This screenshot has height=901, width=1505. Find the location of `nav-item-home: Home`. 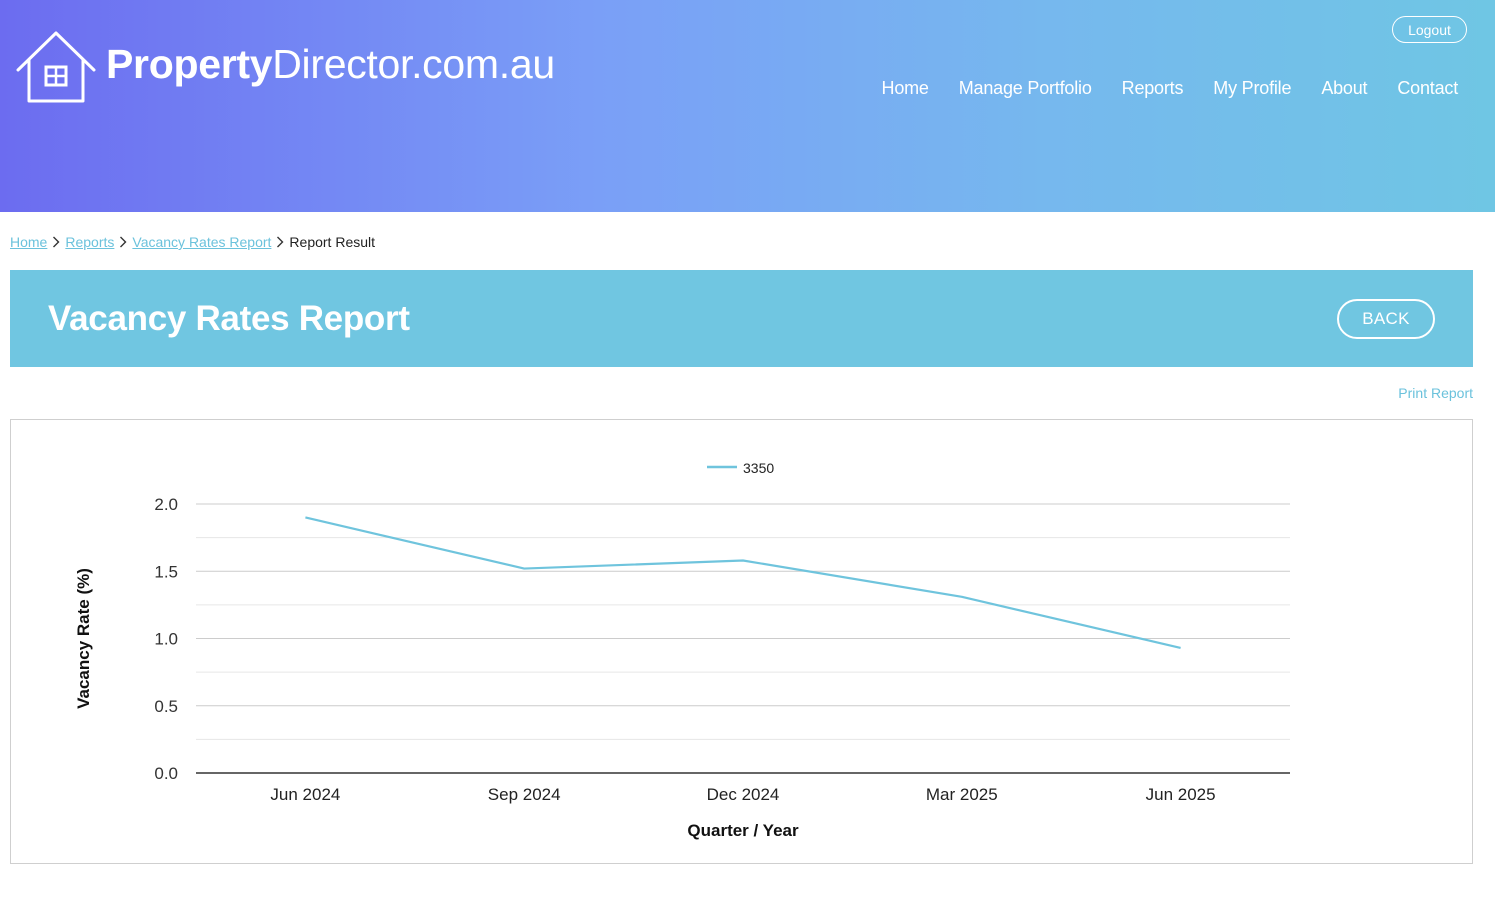

nav-item-home: Home is located at coordinates (905, 88).